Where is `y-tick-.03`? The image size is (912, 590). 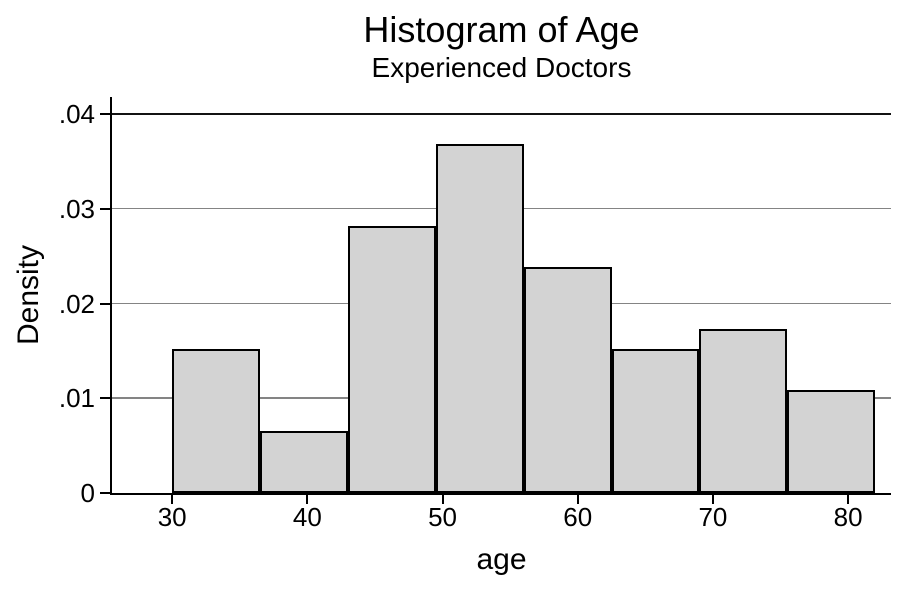 y-tick-.03 is located at coordinates (105, 208).